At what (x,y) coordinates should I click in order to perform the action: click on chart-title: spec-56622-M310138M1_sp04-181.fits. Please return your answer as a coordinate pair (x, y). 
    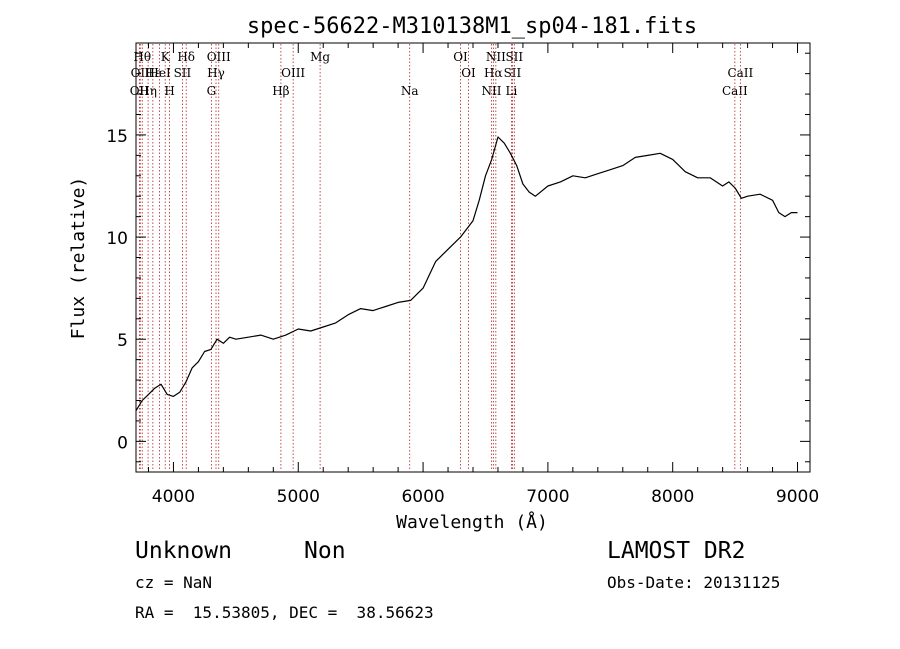
    Looking at the image, I should click on (472, 26).